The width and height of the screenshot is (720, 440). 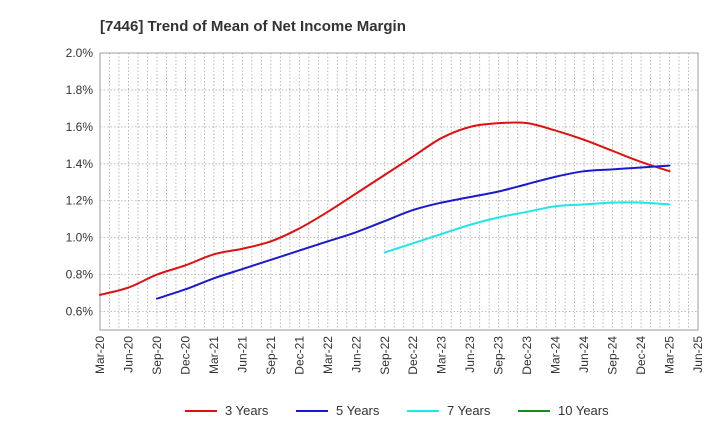 I want to click on x-tick-label: Sep-22, so click(x=385, y=355).